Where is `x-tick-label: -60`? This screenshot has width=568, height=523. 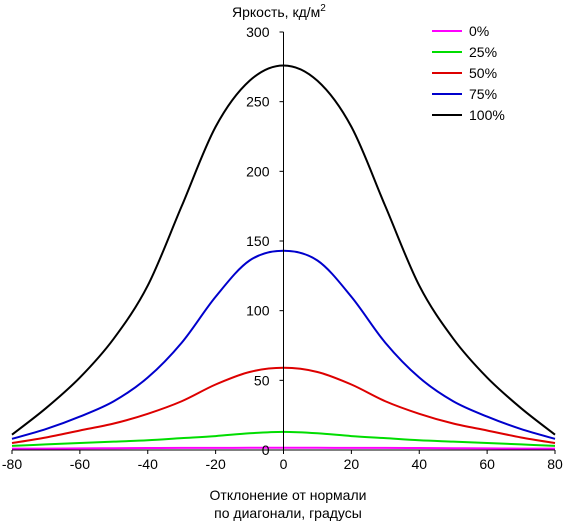 x-tick-label: -60 is located at coordinates (80, 464).